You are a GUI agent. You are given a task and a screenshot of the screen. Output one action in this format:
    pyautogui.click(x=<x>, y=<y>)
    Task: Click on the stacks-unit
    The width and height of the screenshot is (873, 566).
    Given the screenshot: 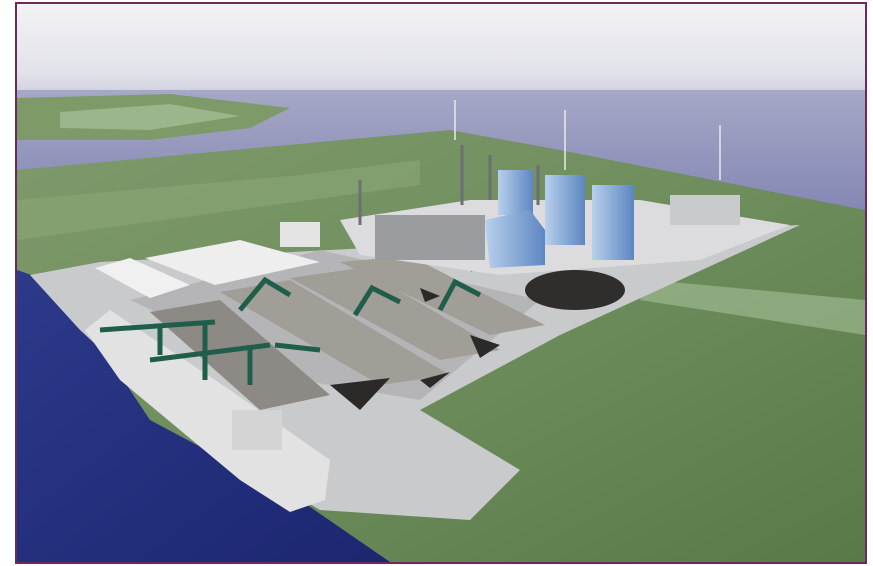 What is the action you would take?
    pyautogui.click(x=705, y=210)
    